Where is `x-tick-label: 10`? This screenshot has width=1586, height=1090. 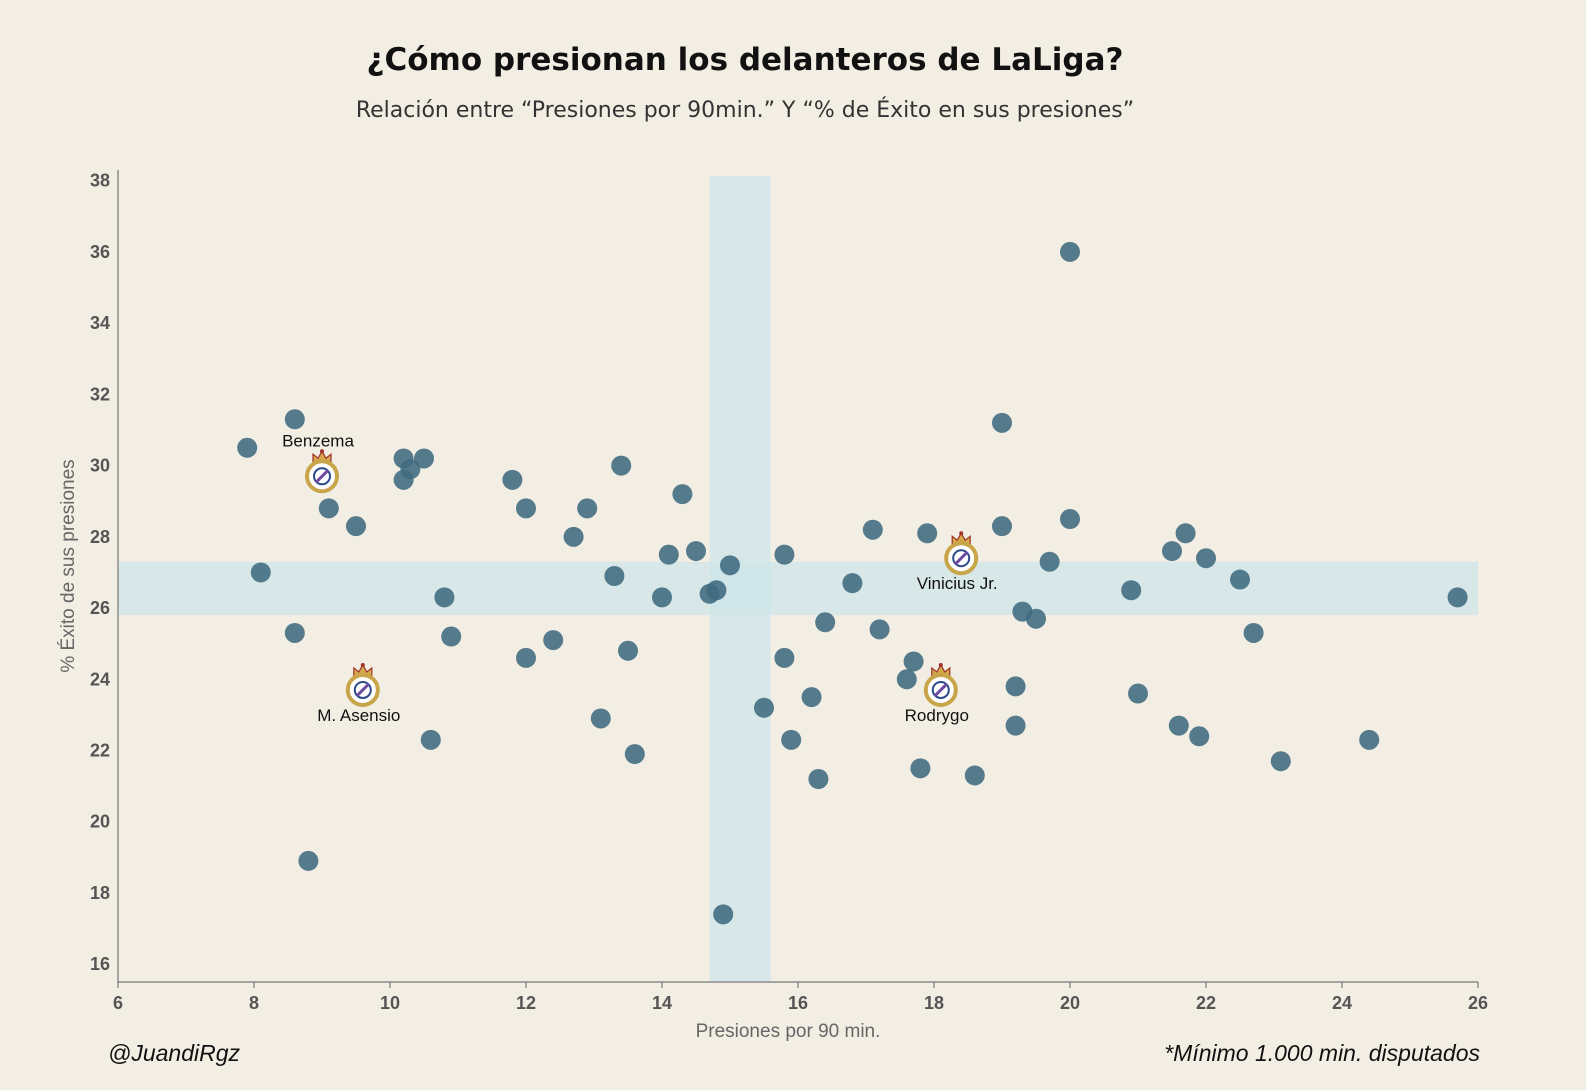
x-tick-label: 10 is located at coordinates (390, 1003).